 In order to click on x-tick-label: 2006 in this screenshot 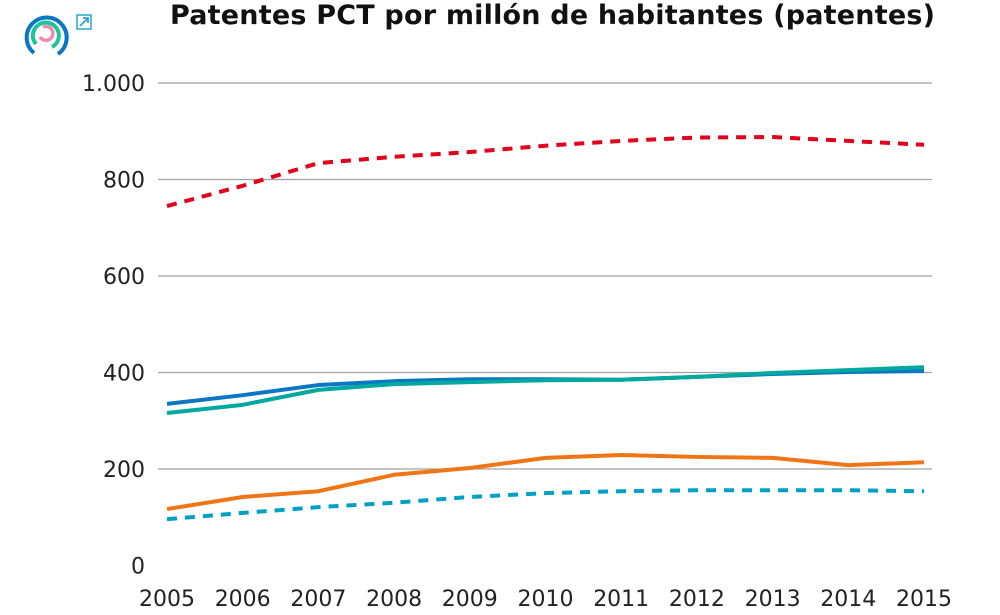, I will do `click(243, 599)`.